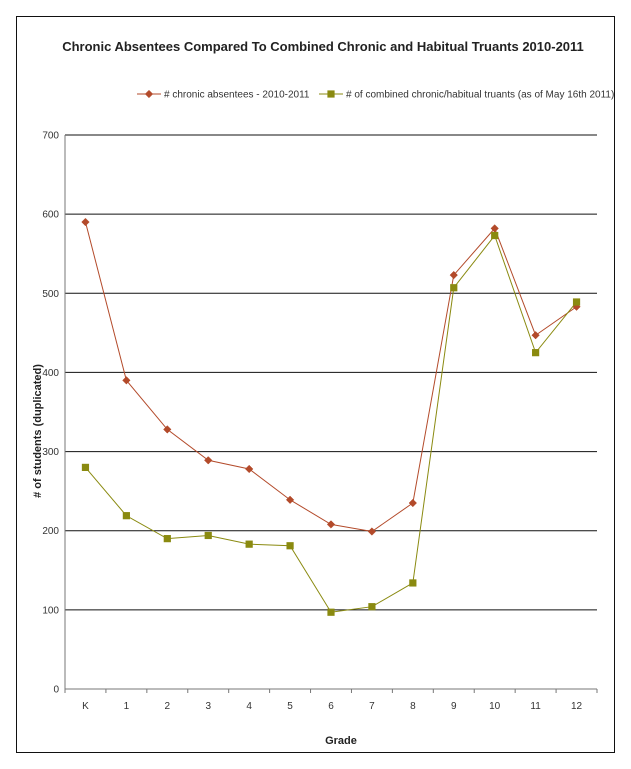  What do you see at coordinates (454, 706) in the screenshot?
I see `x-tick-label: 9` at bounding box center [454, 706].